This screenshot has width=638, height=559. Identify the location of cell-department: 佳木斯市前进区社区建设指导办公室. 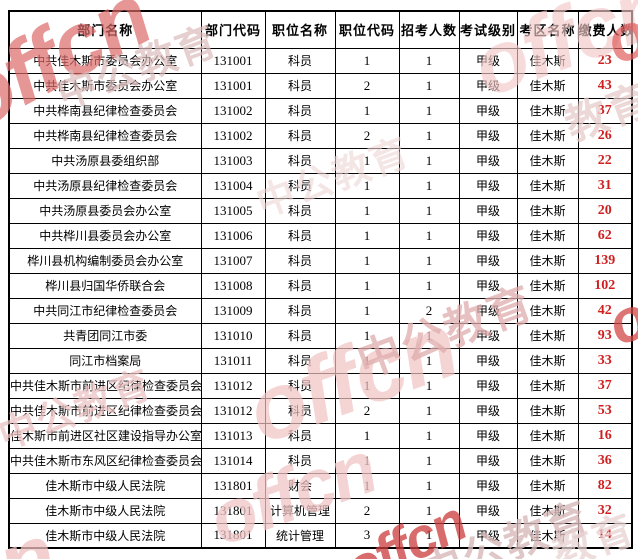
(105, 435).